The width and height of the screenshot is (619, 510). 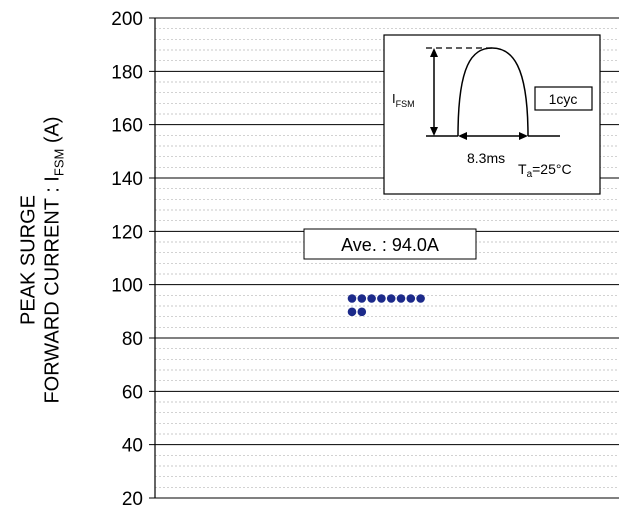 I want to click on average-annotation-text: Ave. : 94.0A, so click(x=390, y=245).